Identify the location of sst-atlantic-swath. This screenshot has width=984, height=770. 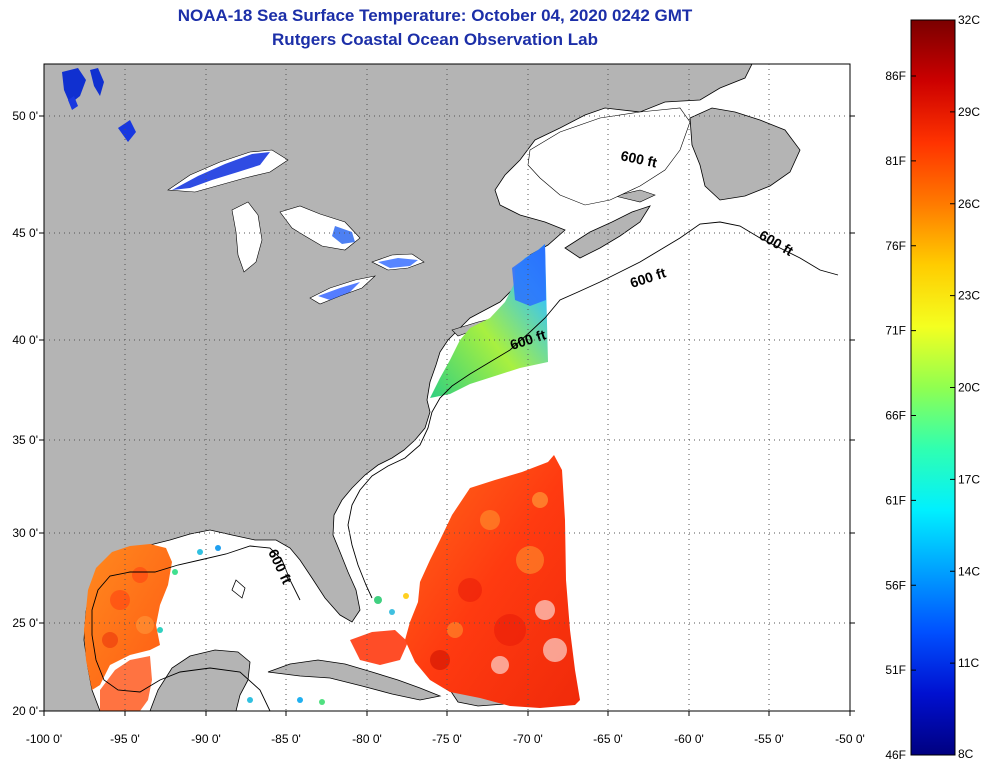
(492, 581).